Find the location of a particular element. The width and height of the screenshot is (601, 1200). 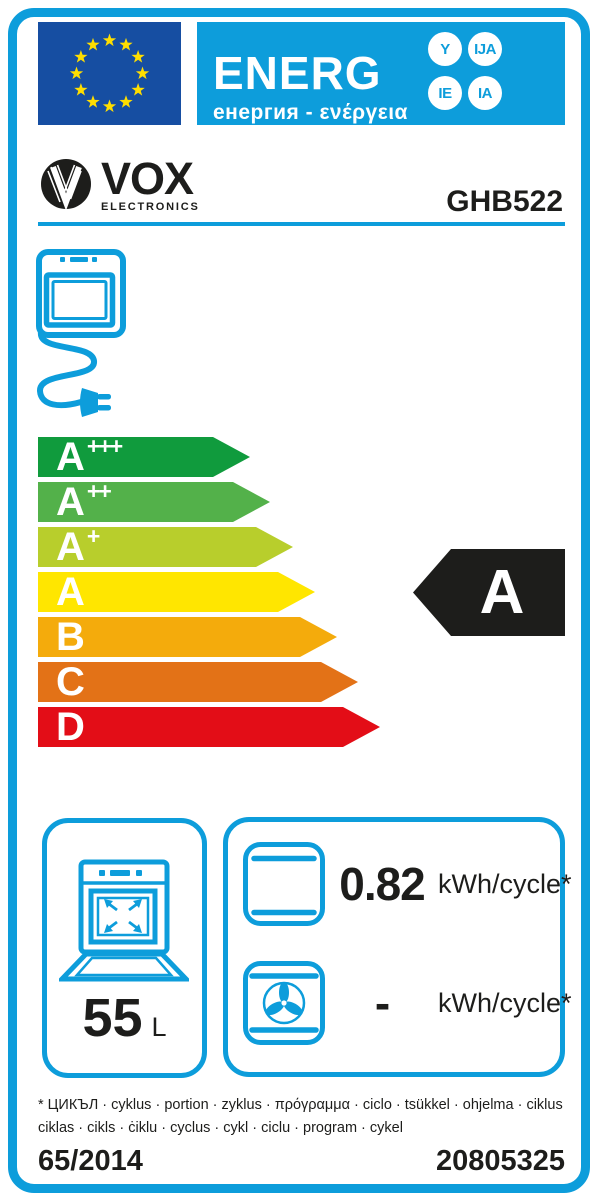

class-arrow-a: A is located at coordinates (176, 592).